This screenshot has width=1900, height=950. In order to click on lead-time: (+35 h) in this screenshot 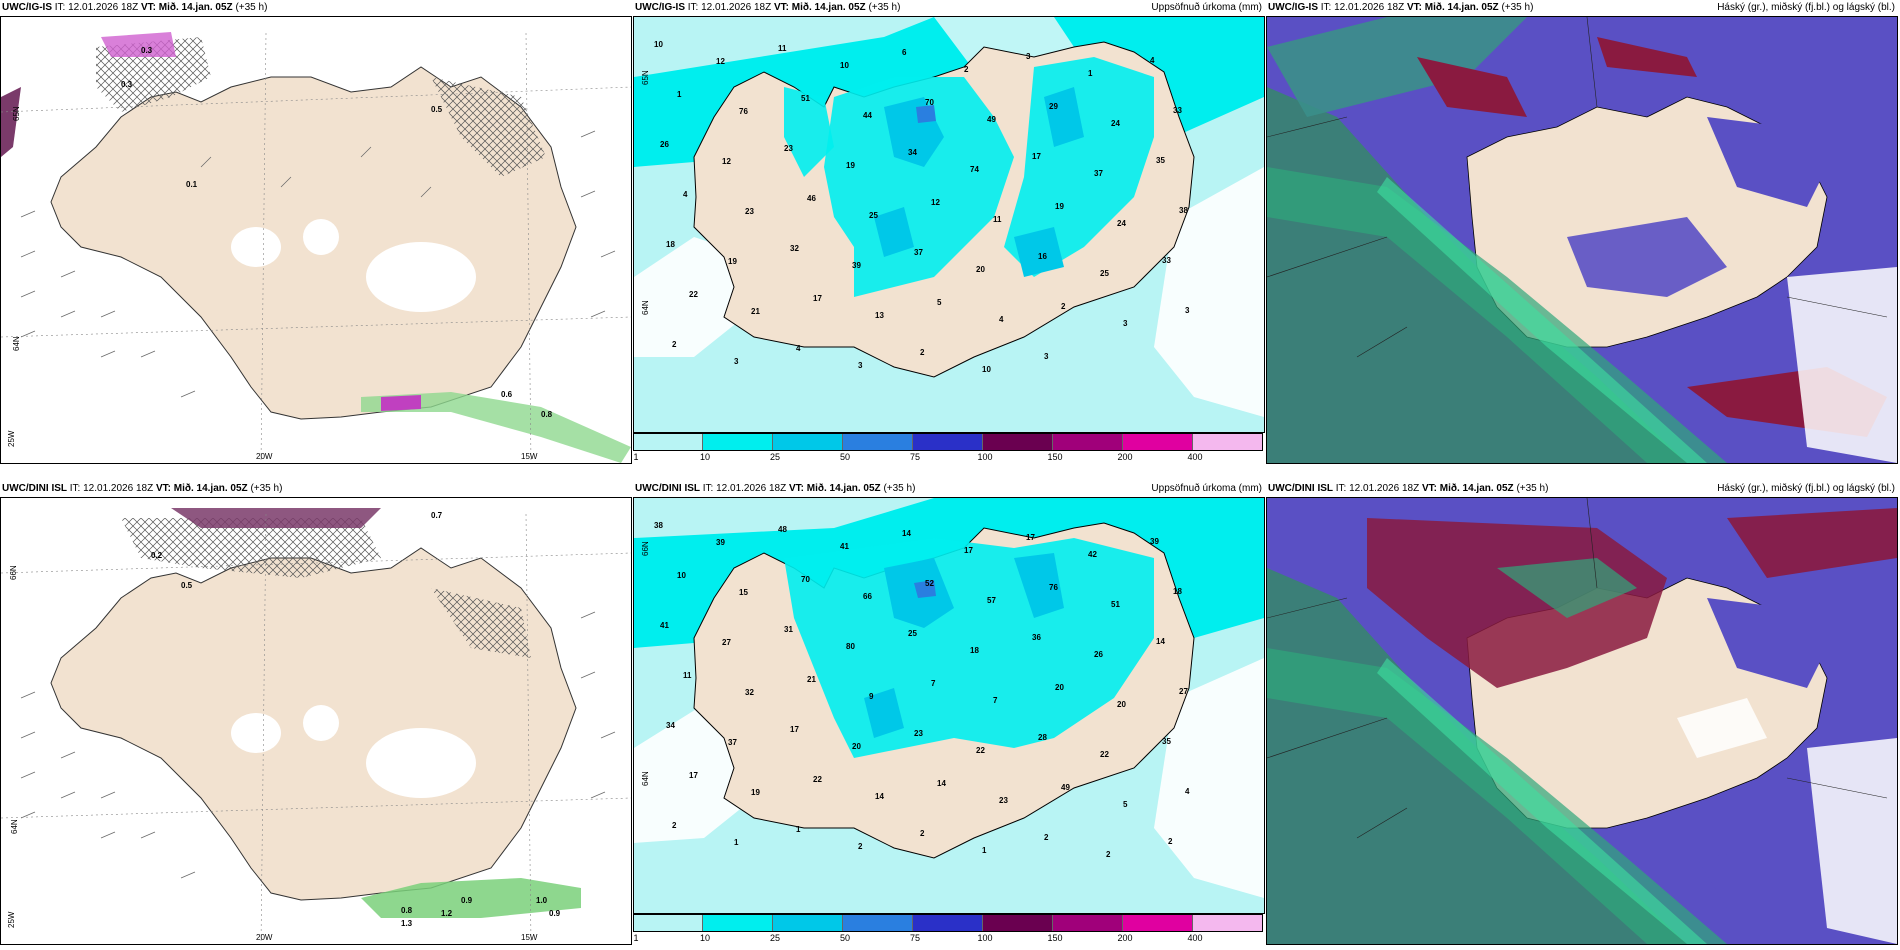, I will do `click(899, 488)`.